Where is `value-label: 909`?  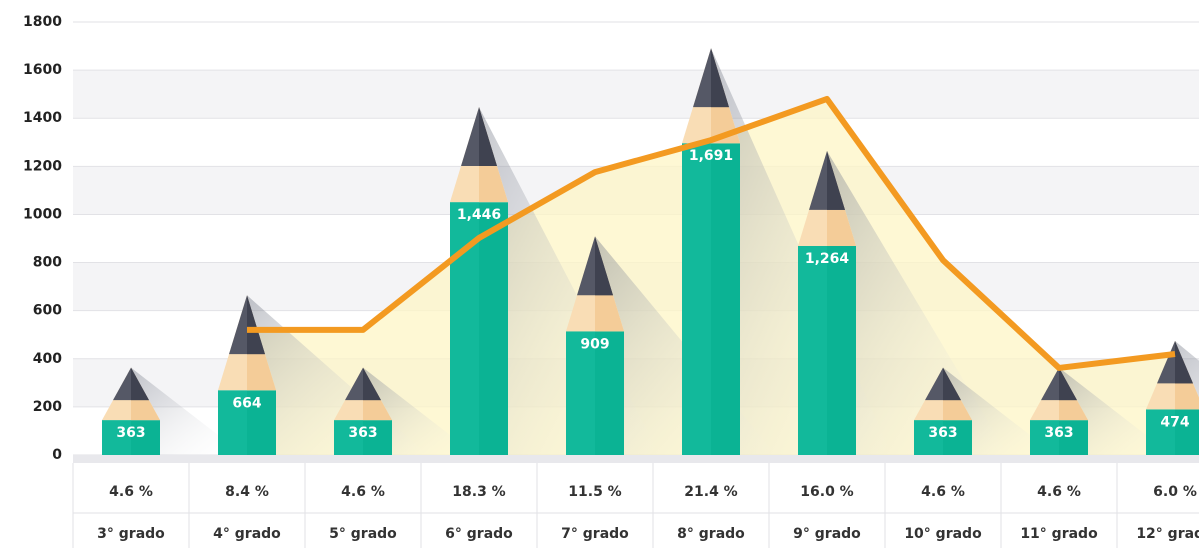 value-label: 909 is located at coordinates (594, 344).